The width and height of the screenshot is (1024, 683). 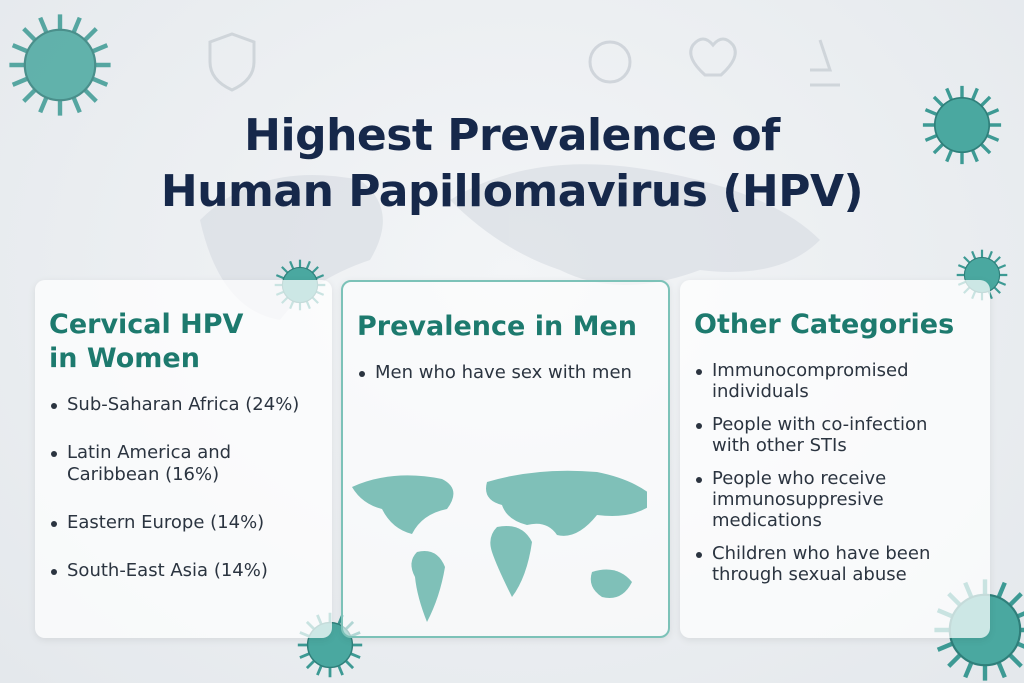 What do you see at coordinates (819, 381) in the screenshot?
I see `list-item: Immunocompromised individuals` at bounding box center [819, 381].